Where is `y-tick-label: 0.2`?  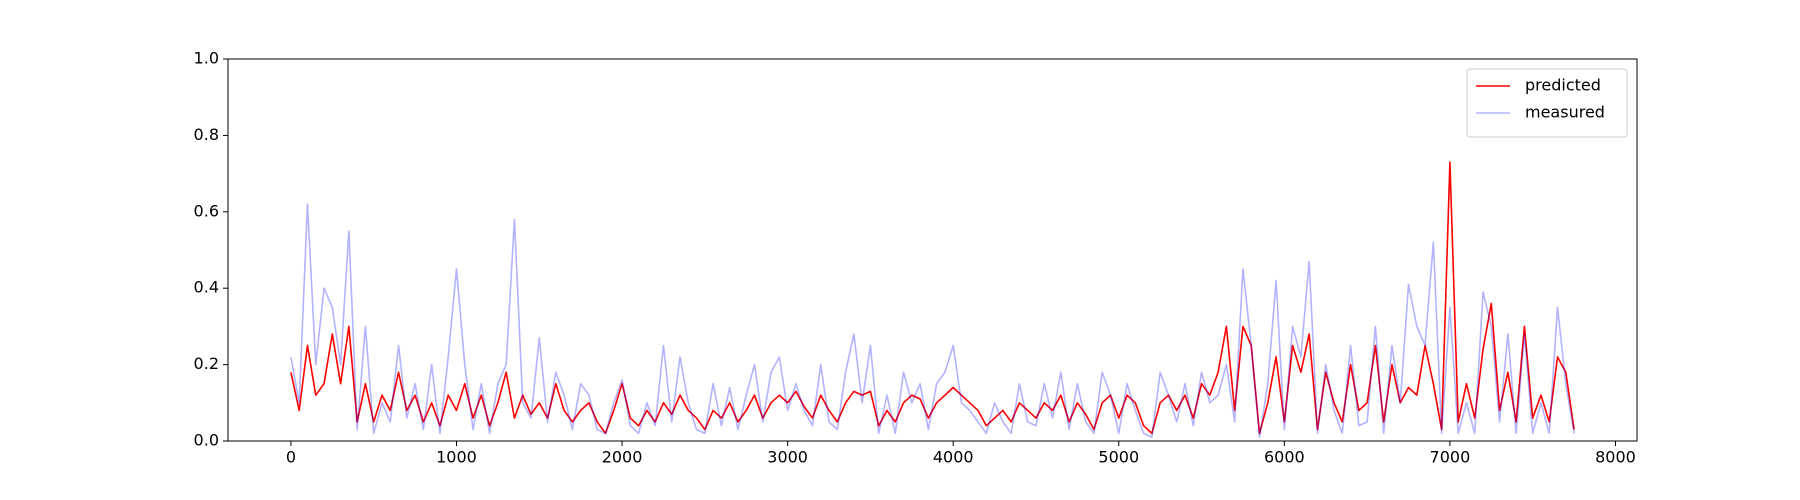 y-tick-label: 0.2 is located at coordinates (206, 363).